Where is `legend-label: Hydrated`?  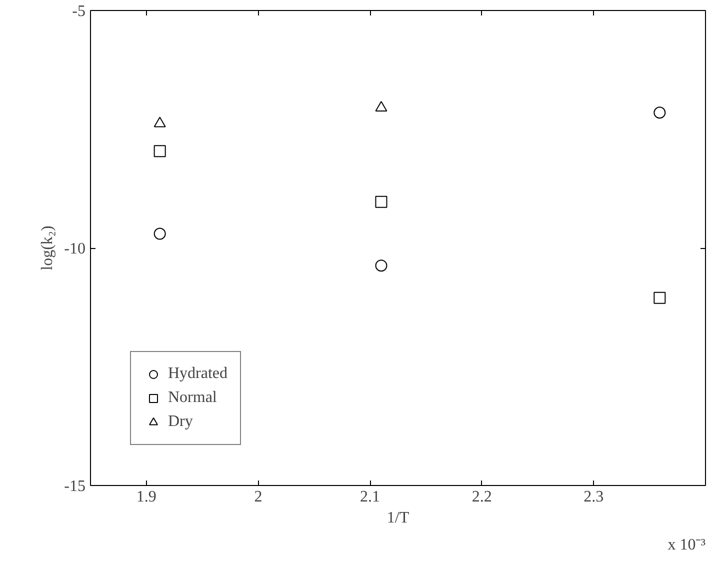 legend-label: Hydrated is located at coordinates (198, 374).